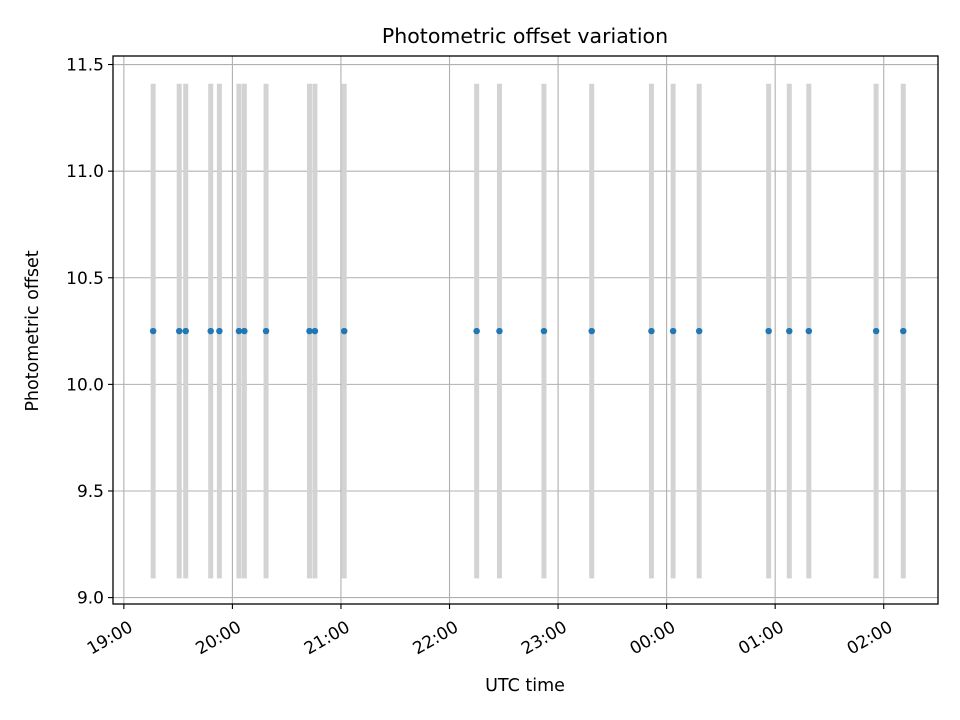  What do you see at coordinates (85, 172) in the screenshot?
I see `y-tick-label: 11.0` at bounding box center [85, 172].